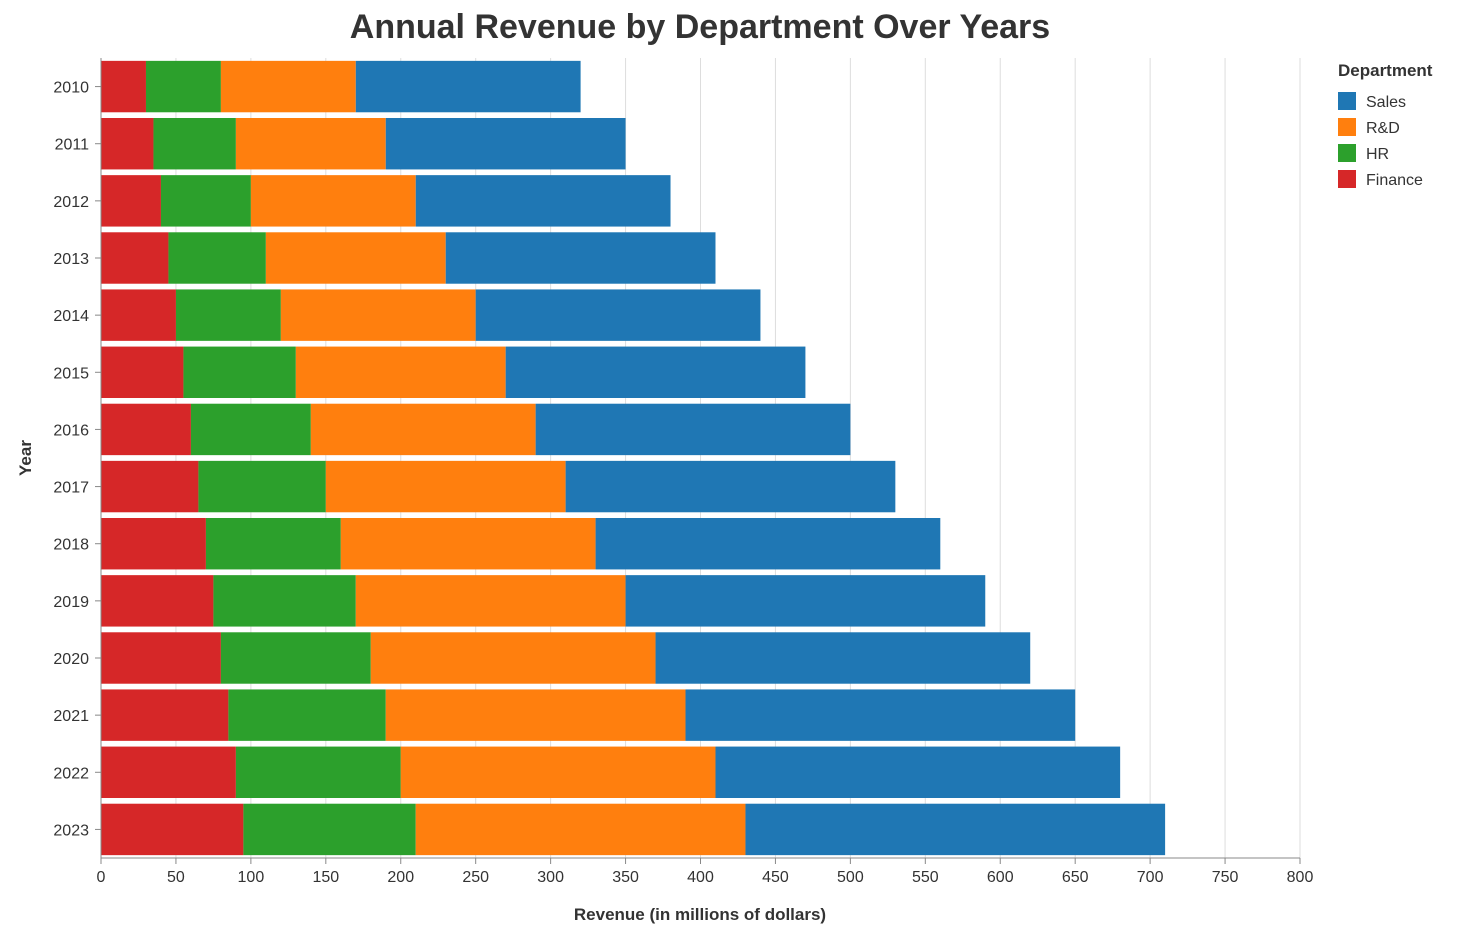  I want to click on bar-r-d-2019, so click(490, 601).